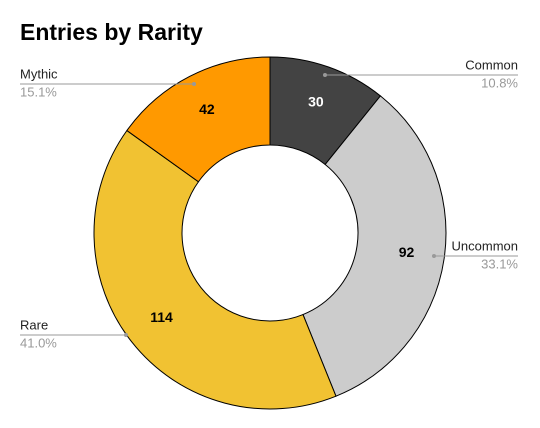 This screenshot has width=540, height=428. Describe the element at coordinates (34, 324) in the screenshot. I see `legend-label: Rare` at that location.